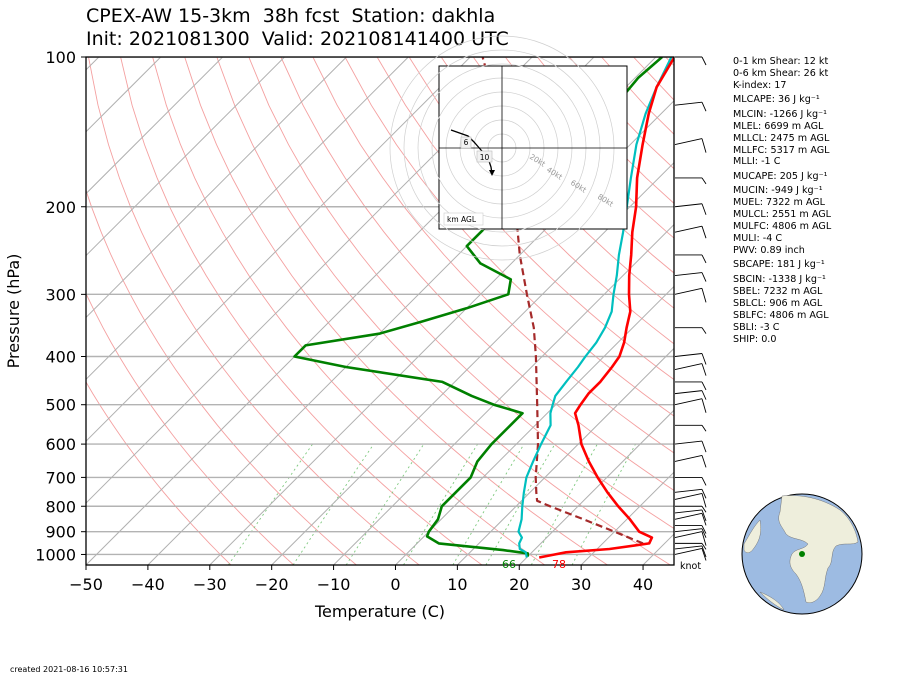 Image resolution: width=906 pixels, height=675 pixels. Describe the element at coordinates (690, 308) in the screenshot. I see `wind-barbs` at that location.